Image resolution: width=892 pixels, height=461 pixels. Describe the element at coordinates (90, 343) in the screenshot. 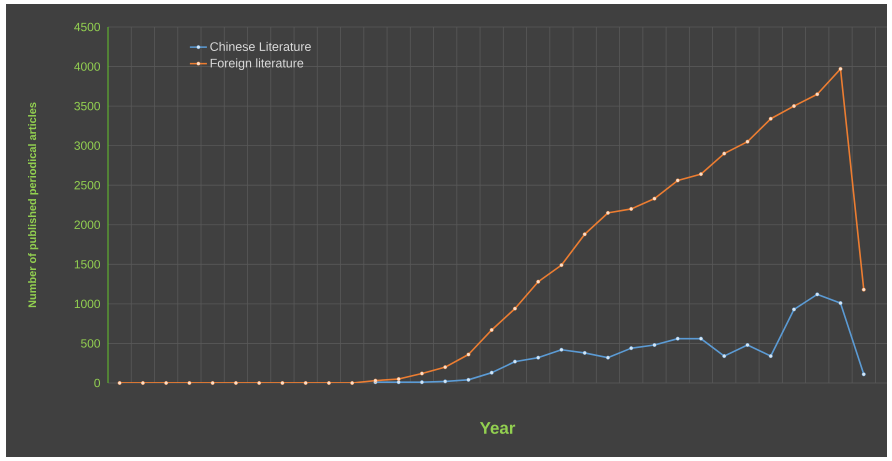

I see `y-tick-label: 500` at that location.